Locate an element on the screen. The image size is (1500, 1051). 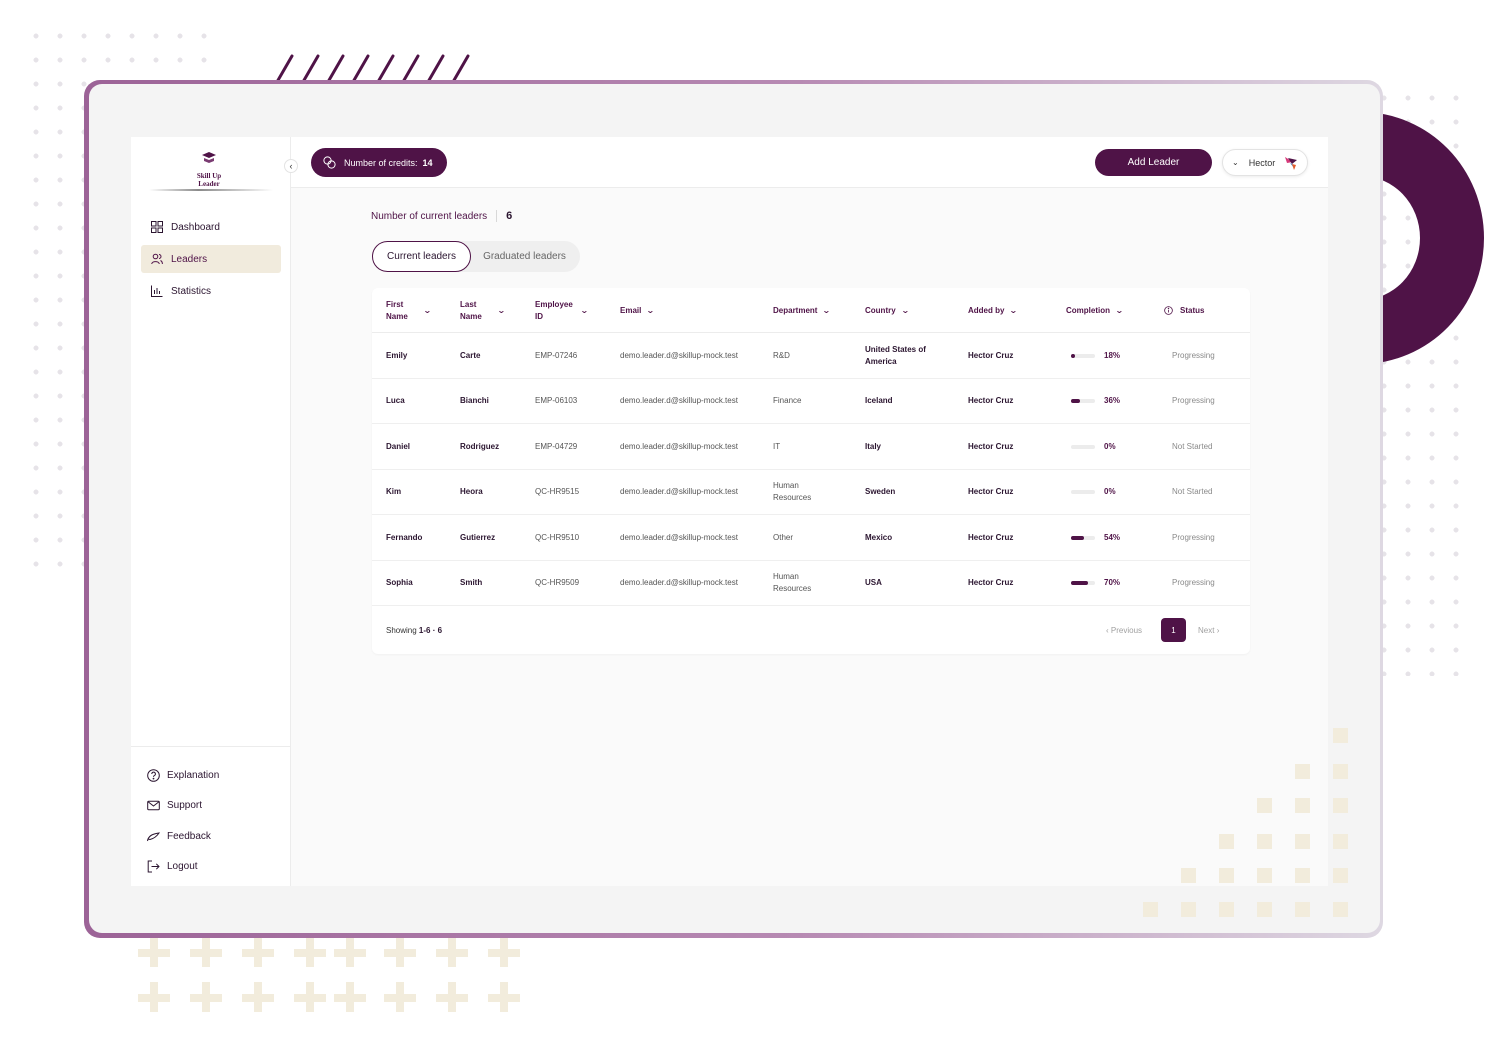
sidebar-item-label: Explanation is located at coordinates (193, 775).